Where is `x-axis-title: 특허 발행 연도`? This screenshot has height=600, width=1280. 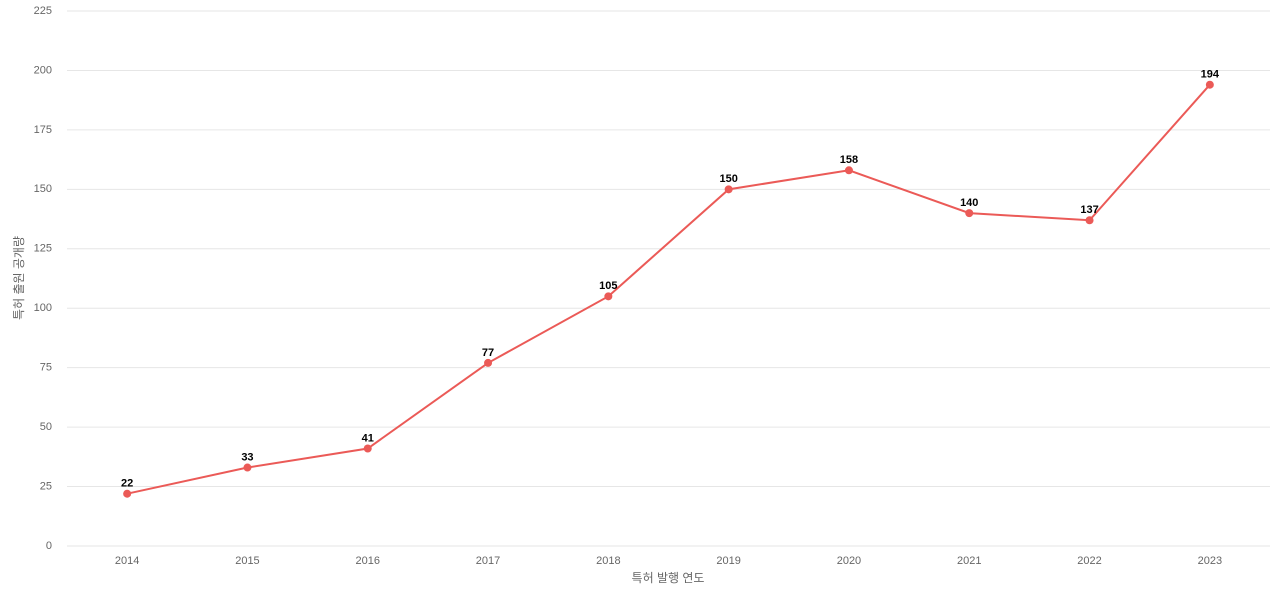 x-axis-title: 특허 발행 연도 is located at coordinates (668, 577).